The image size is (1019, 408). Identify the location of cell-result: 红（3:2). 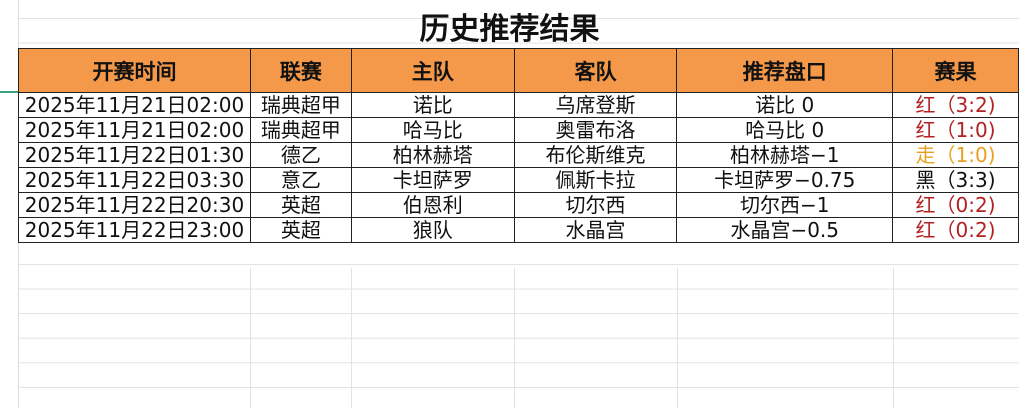
(955, 105).